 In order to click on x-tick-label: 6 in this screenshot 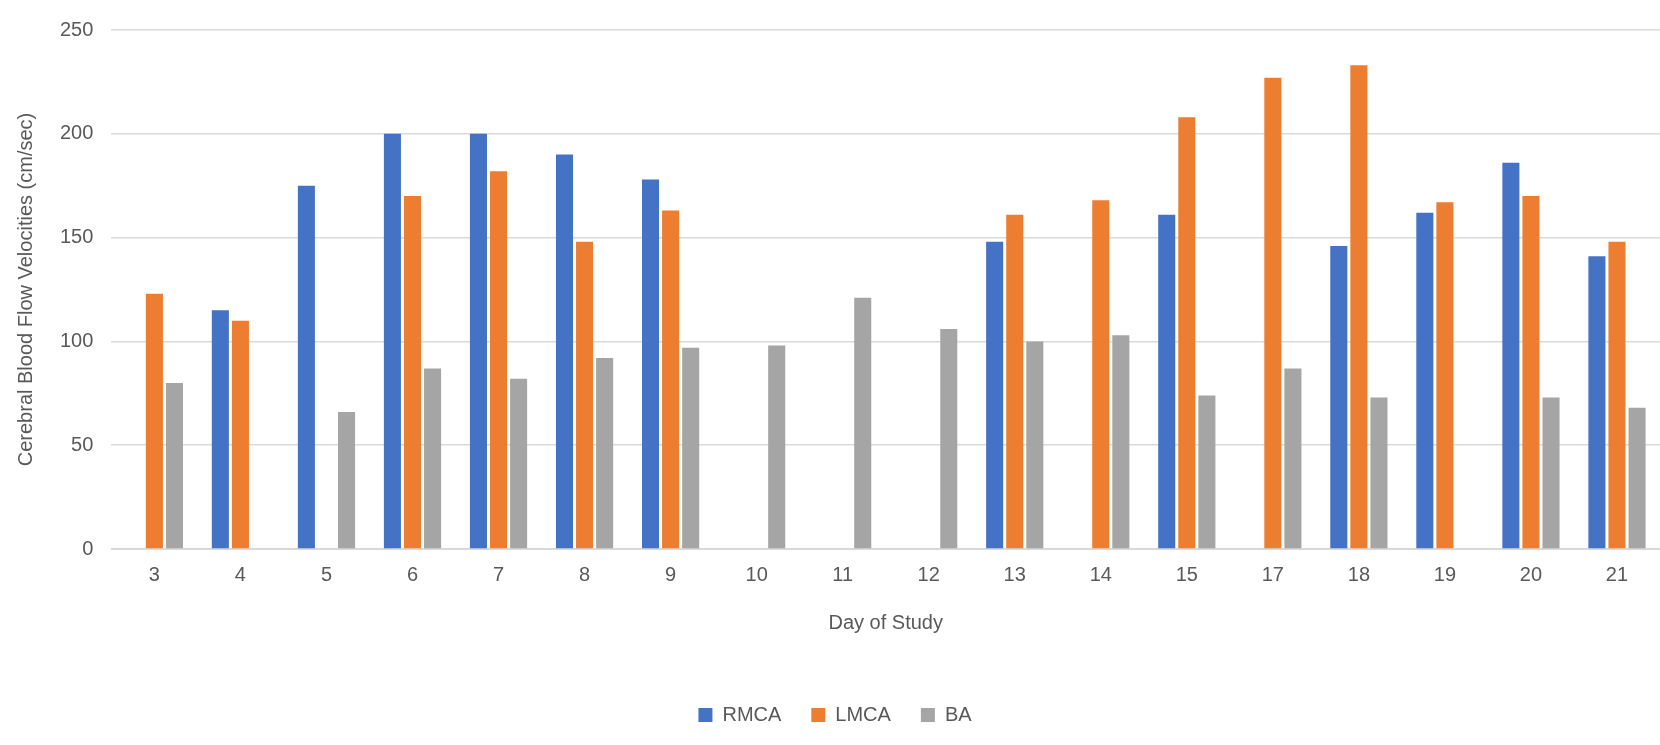, I will do `click(412, 573)`.